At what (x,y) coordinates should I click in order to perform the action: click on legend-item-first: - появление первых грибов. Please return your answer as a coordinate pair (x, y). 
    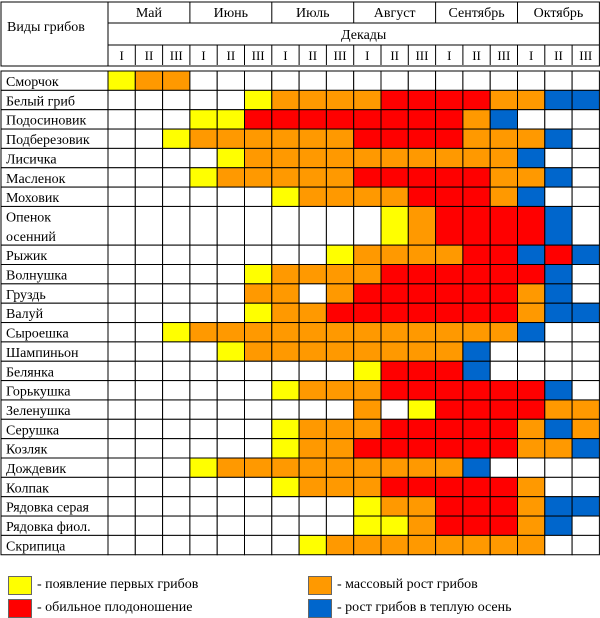
    Looking at the image, I should click on (103, 585).